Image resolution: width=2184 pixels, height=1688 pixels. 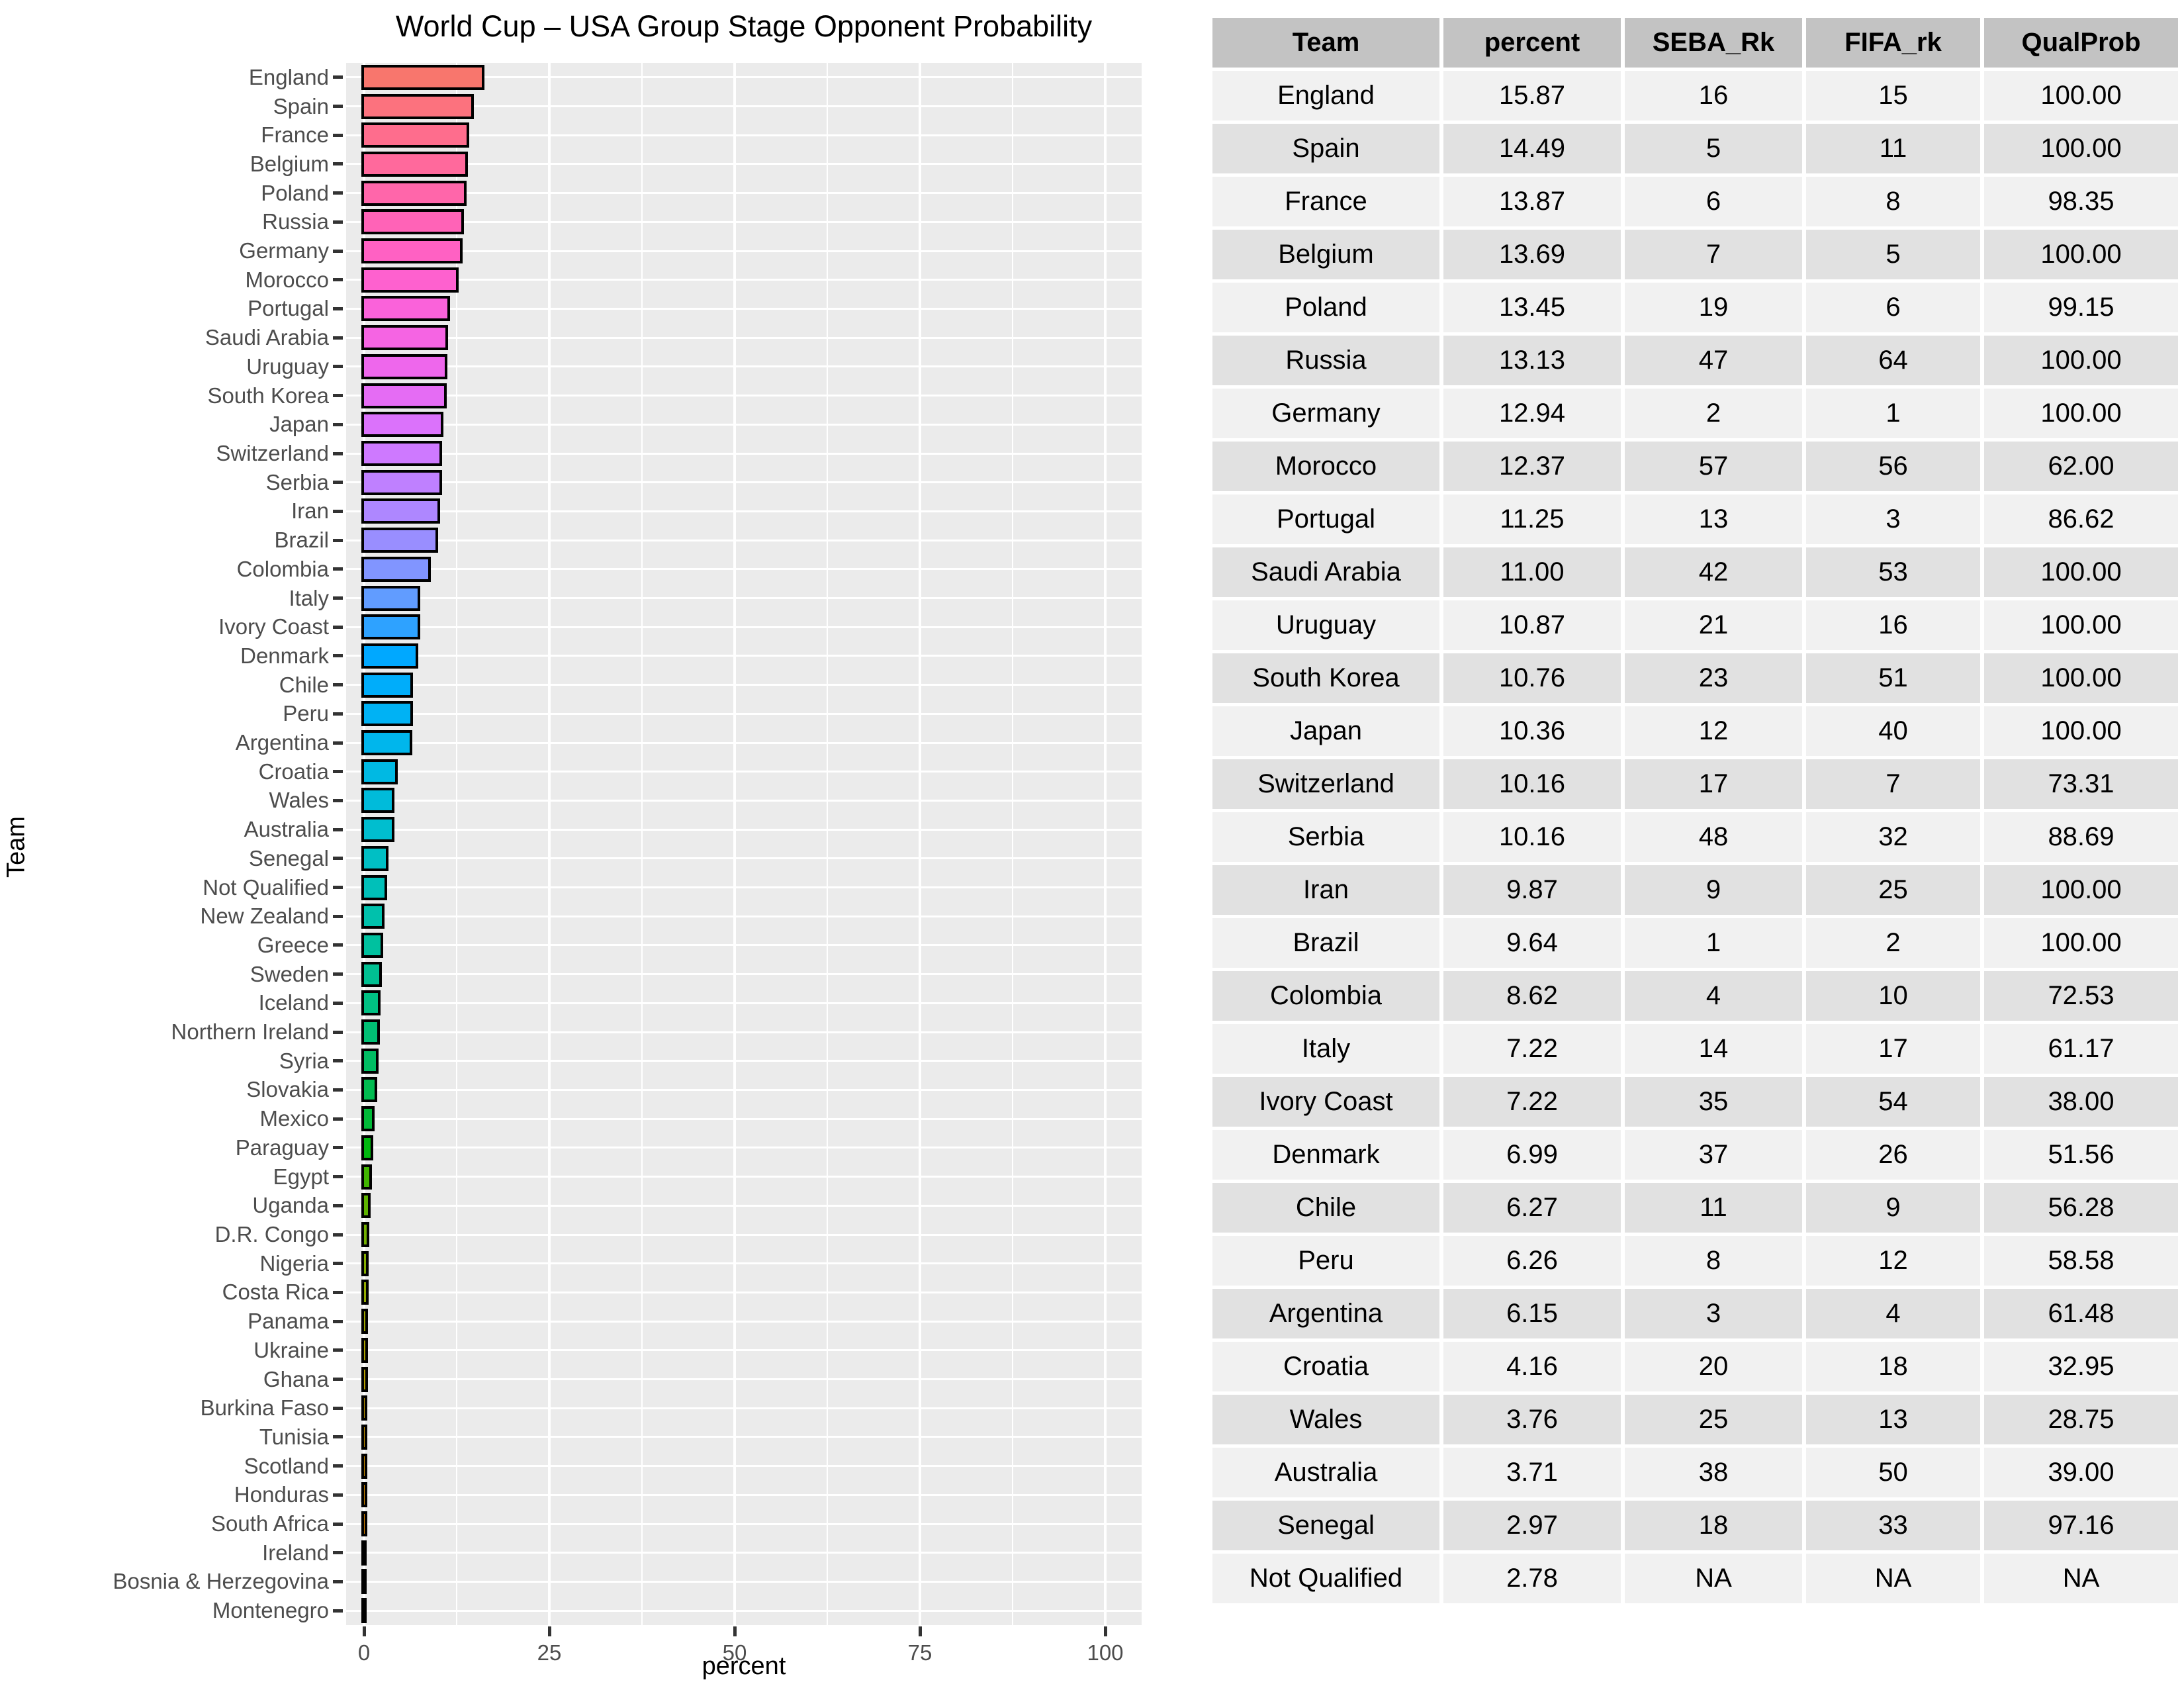 What do you see at coordinates (268, 395) in the screenshot?
I see `y-tick-label: South Korea` at bounding box center [268, 395].